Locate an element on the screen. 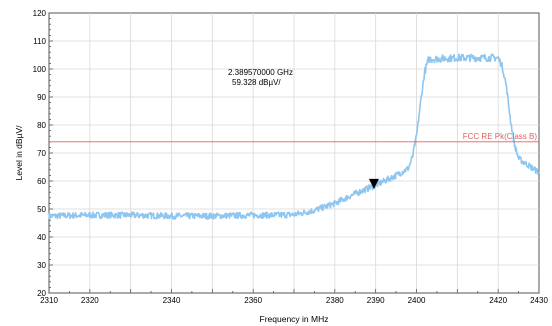 This screenshot has width=552, height=326. y-tick-label: 50 is located at coordinates (41, 209).